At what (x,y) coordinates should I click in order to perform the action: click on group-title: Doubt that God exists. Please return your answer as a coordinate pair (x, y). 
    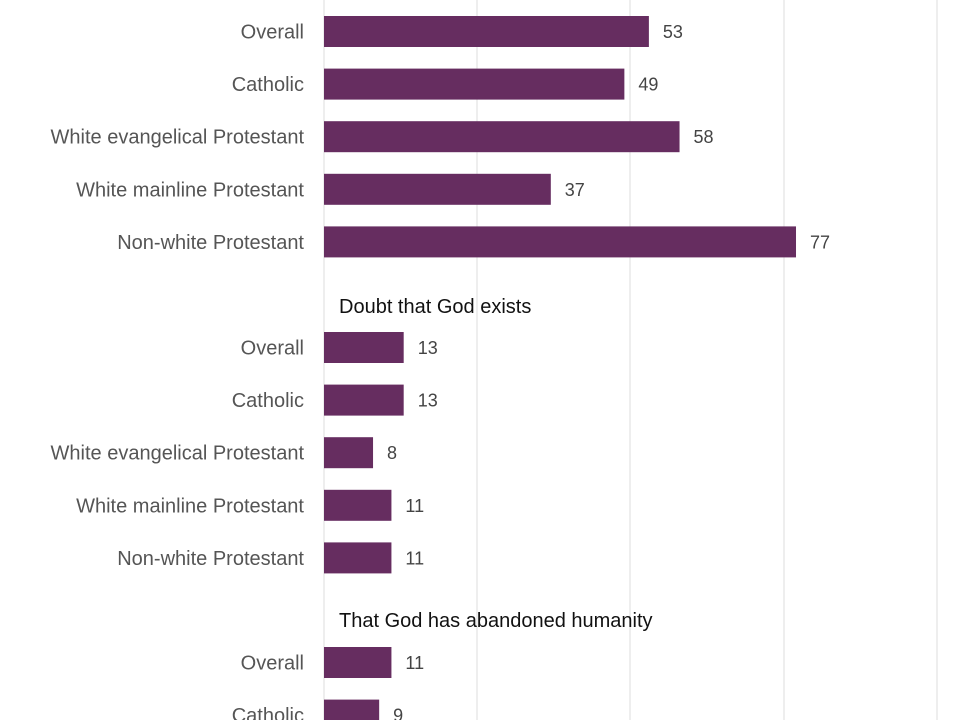
    Looking at the image, I should click on (435, 307).